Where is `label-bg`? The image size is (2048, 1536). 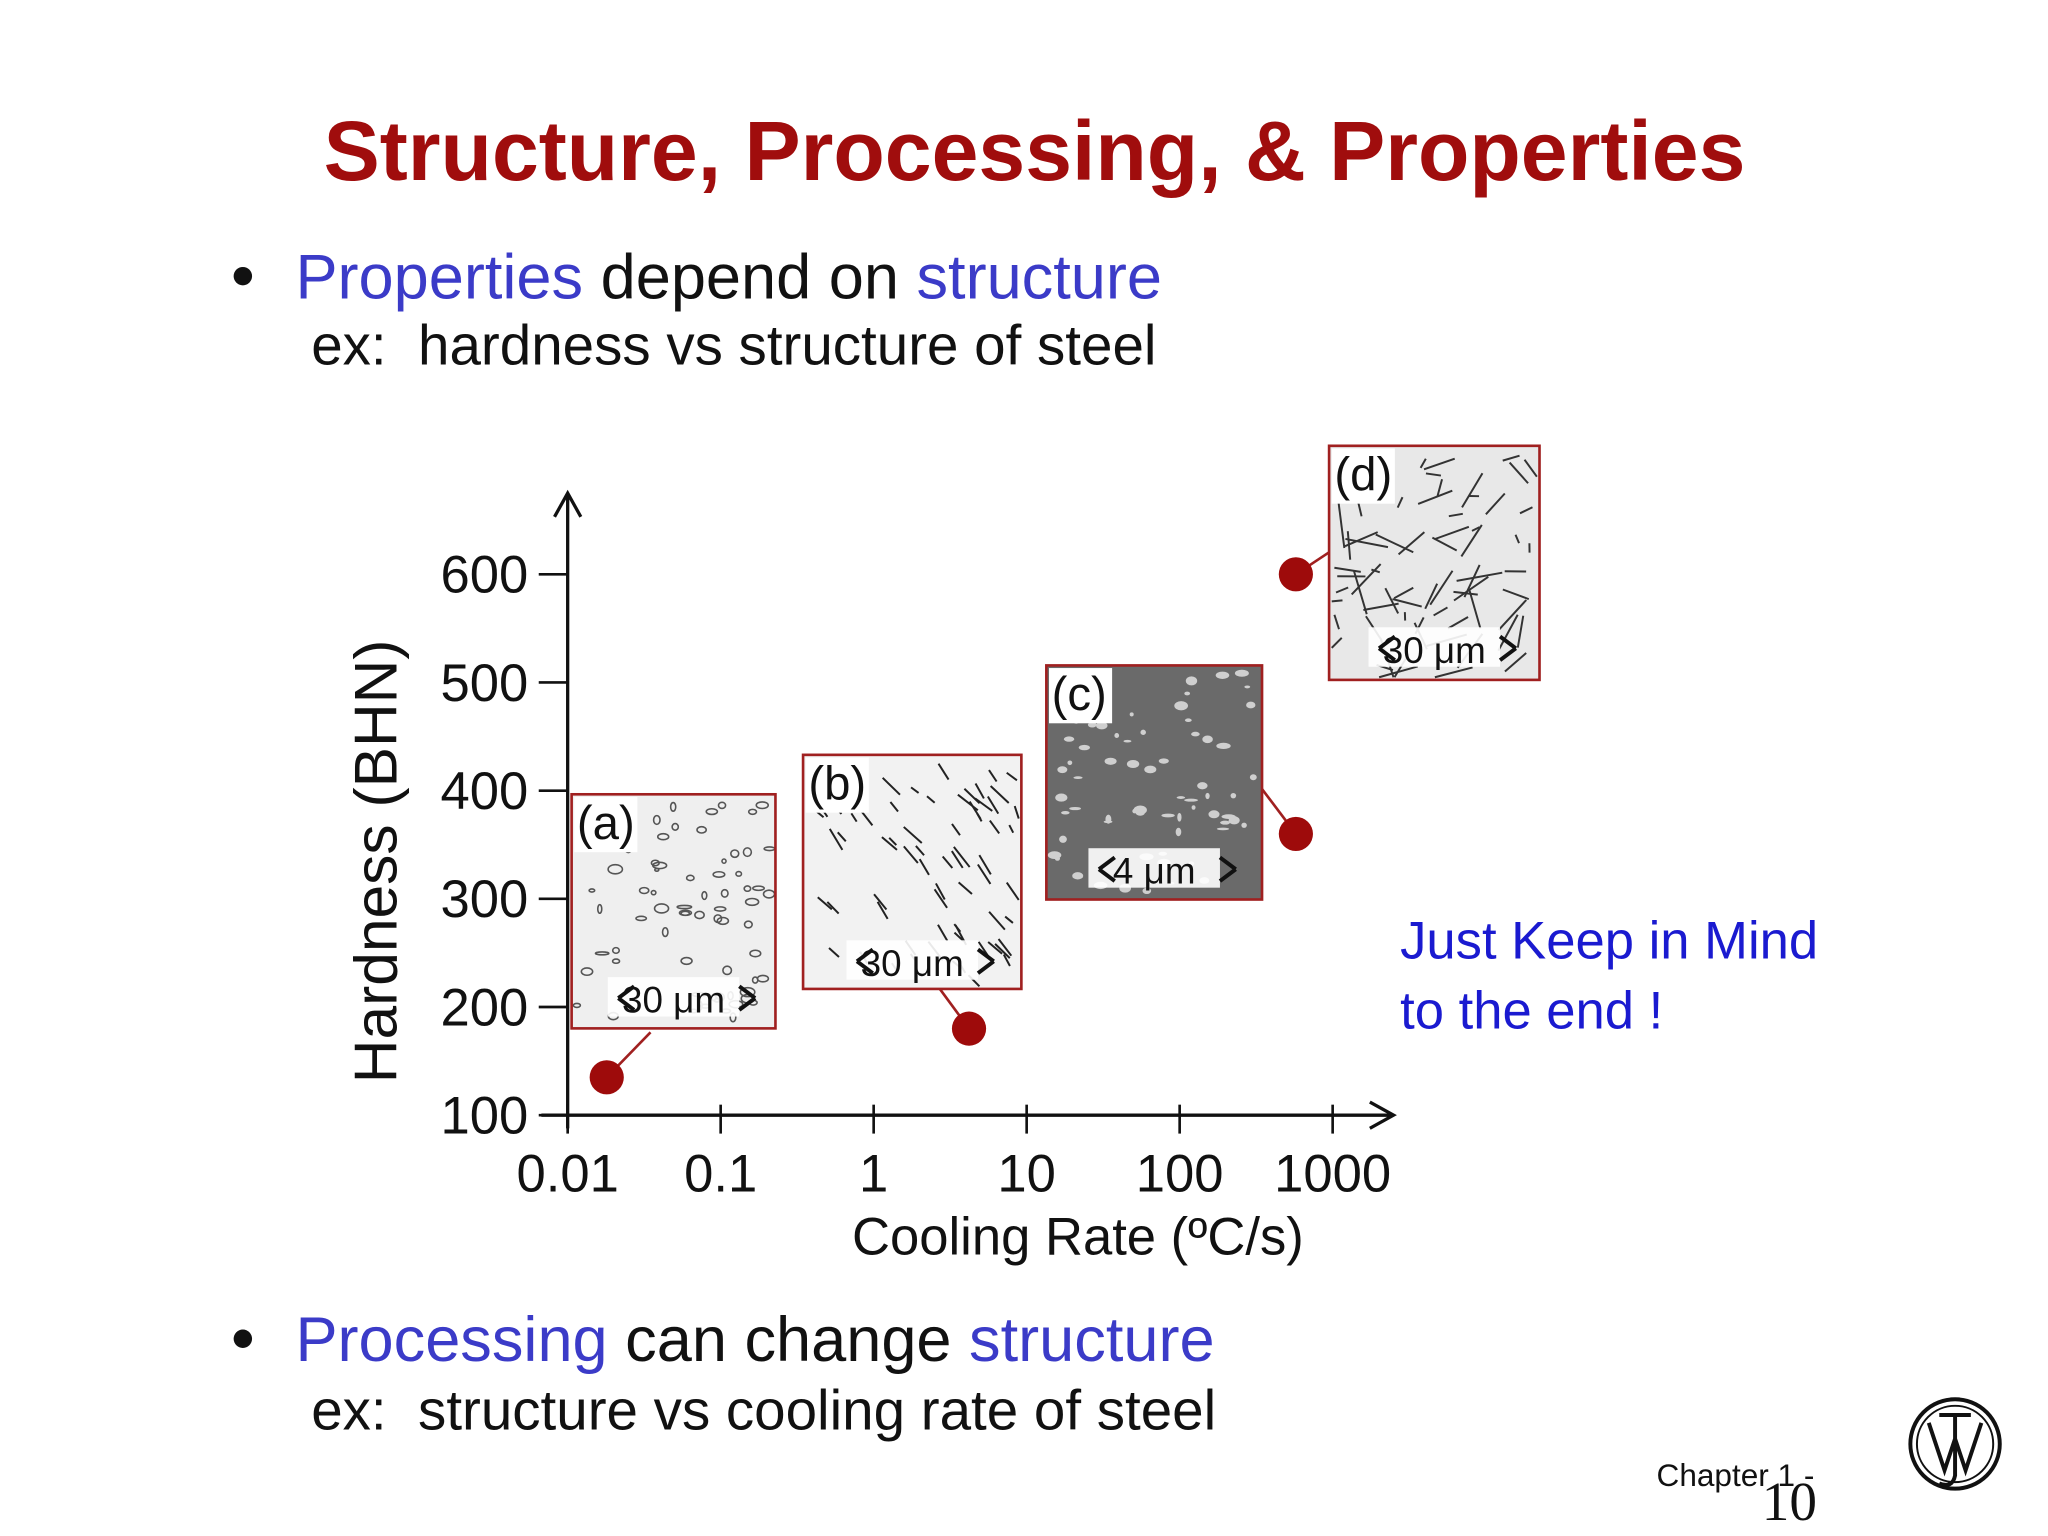
label-bg is located at coordinates (1080, 696).